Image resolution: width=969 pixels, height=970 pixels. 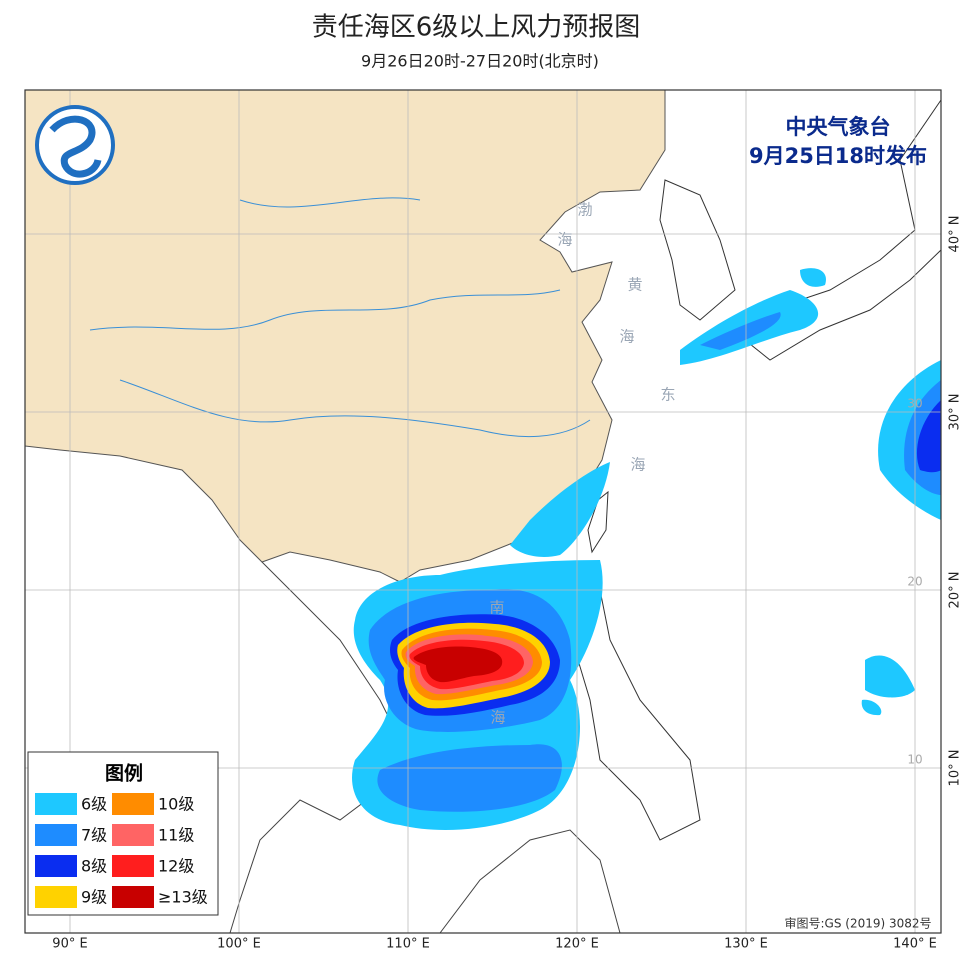 What do you see at coordinates (838, 127) in the screenshot?
I see `issuer-name: 中央气象台` at bounding box center [838, 127].